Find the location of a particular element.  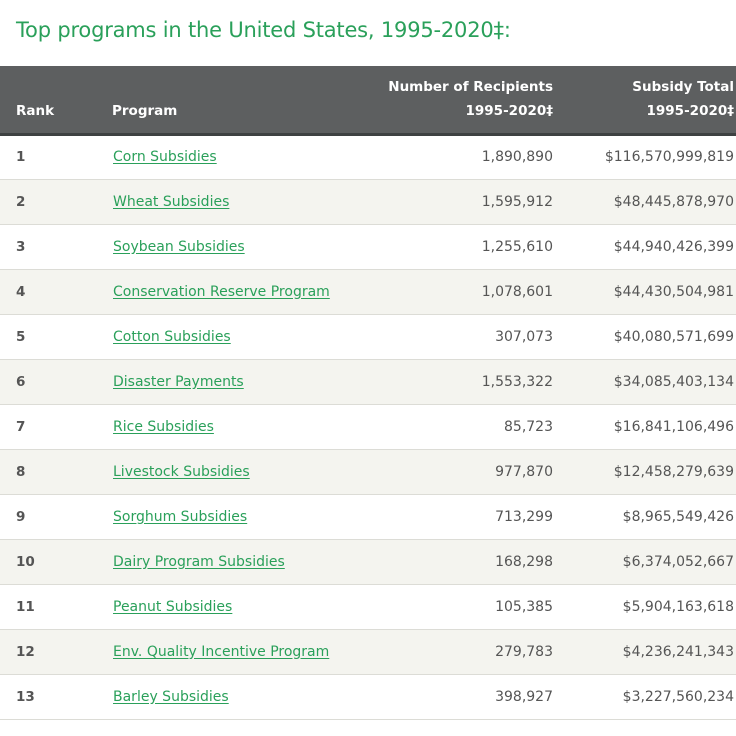

program-link: Disaster Payments is located at coordinates (178, 381).